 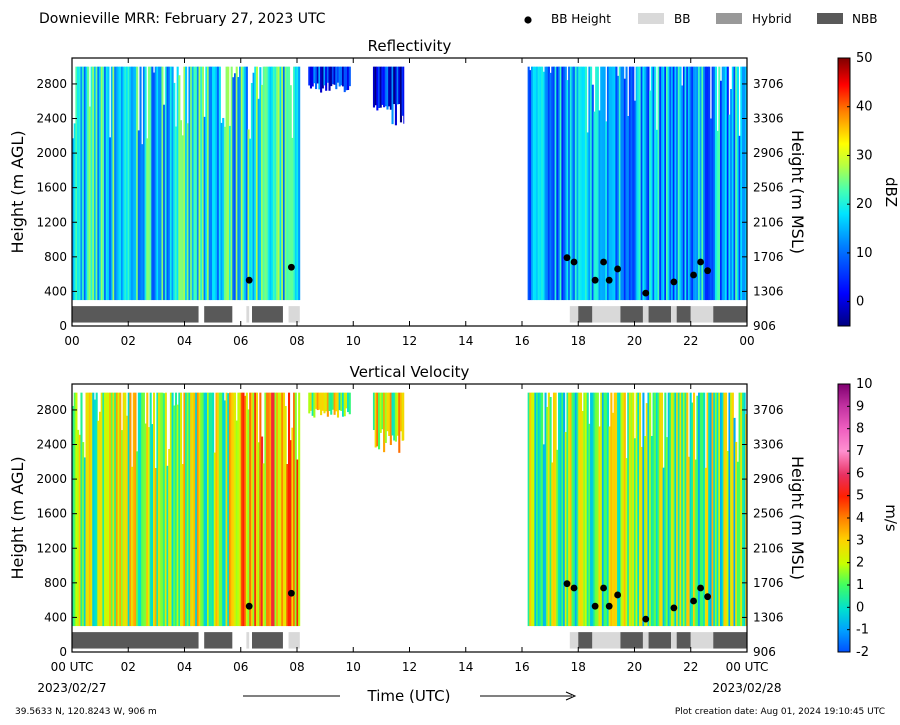 I want to click on x-tick-label: 00 UTC, so click(x=72, y=667).